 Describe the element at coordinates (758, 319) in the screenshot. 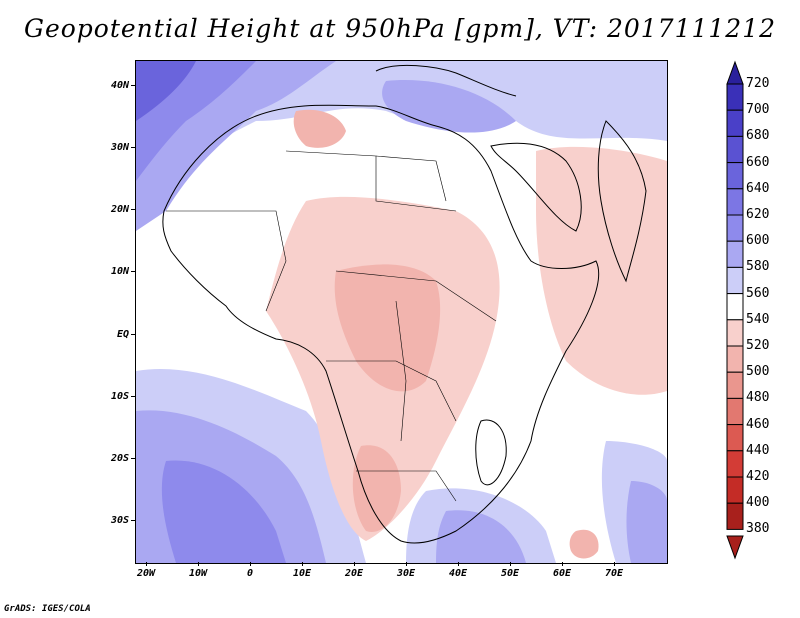

I see `colorbar-level-label: 540` at that location.